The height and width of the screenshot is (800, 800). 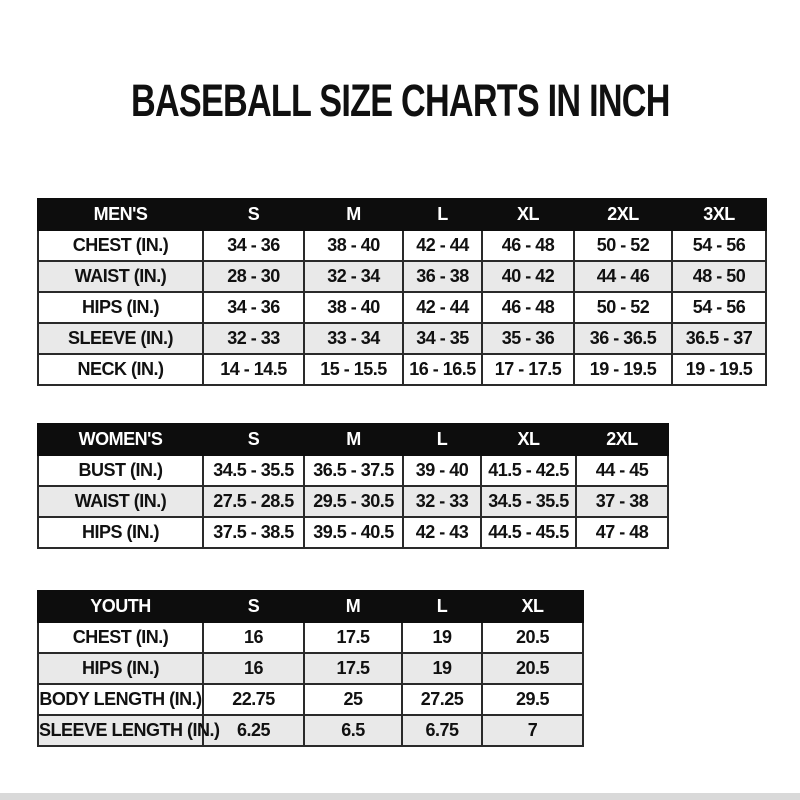 What do you see at coordinates (623, 276) in the screenshot?
I see `size-value: 44 - 46` at bounding box center [623, 276].